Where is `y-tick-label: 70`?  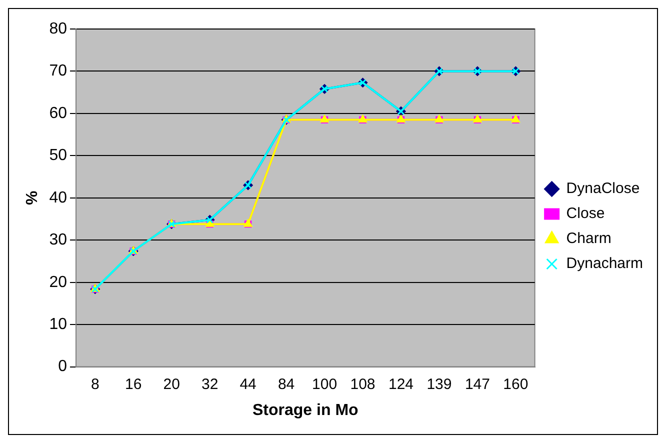 y-tick-label: 70 is located at coordinates (58, 71).